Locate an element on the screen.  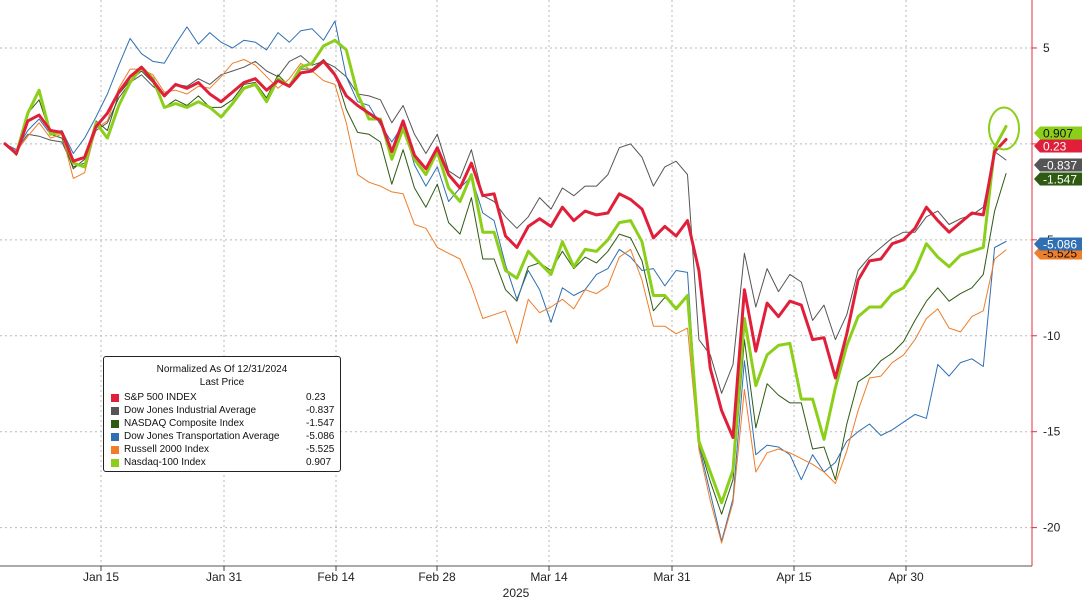
legend-series-name: Dow Jones Transportation Average is located at coordinates (202, 436).